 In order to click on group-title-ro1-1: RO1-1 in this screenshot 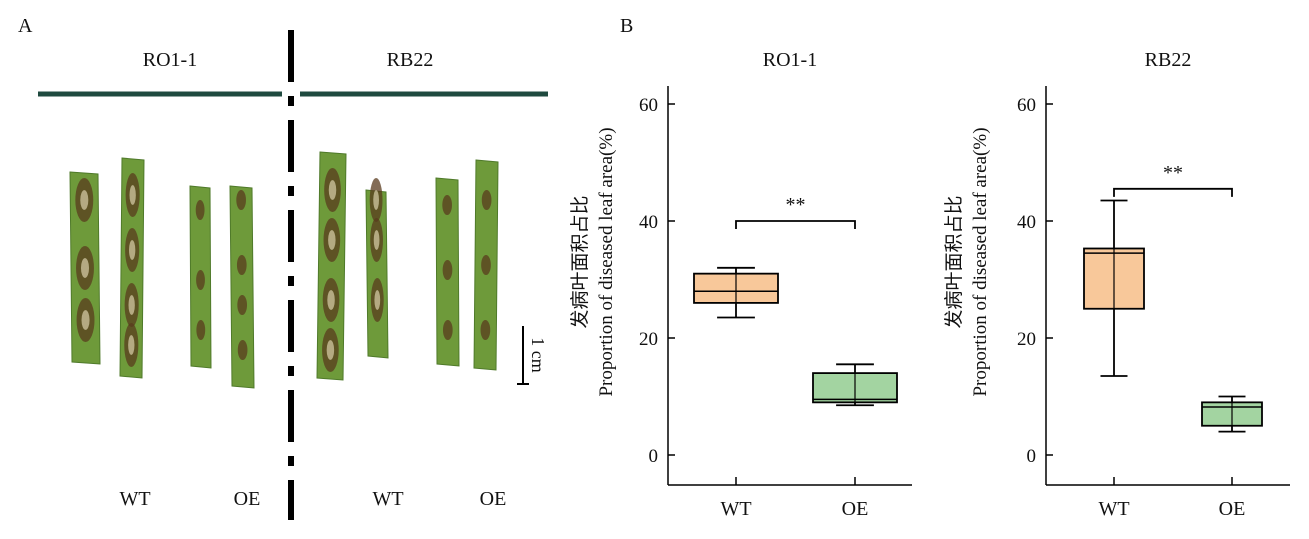, I will do `click(170, 60)`.